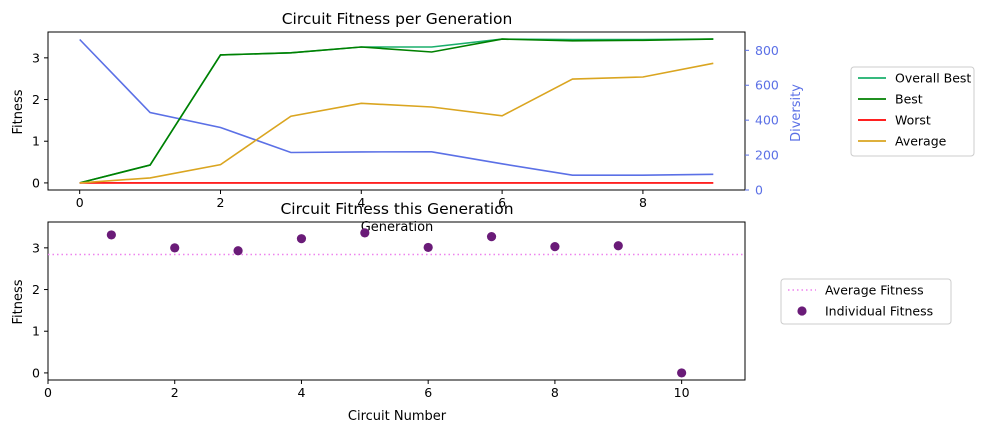  What do you see at coordinates (767, 155) in the screenshot?
I see `diversity-y-tick-label: 200` at bounding box center [767, 155].